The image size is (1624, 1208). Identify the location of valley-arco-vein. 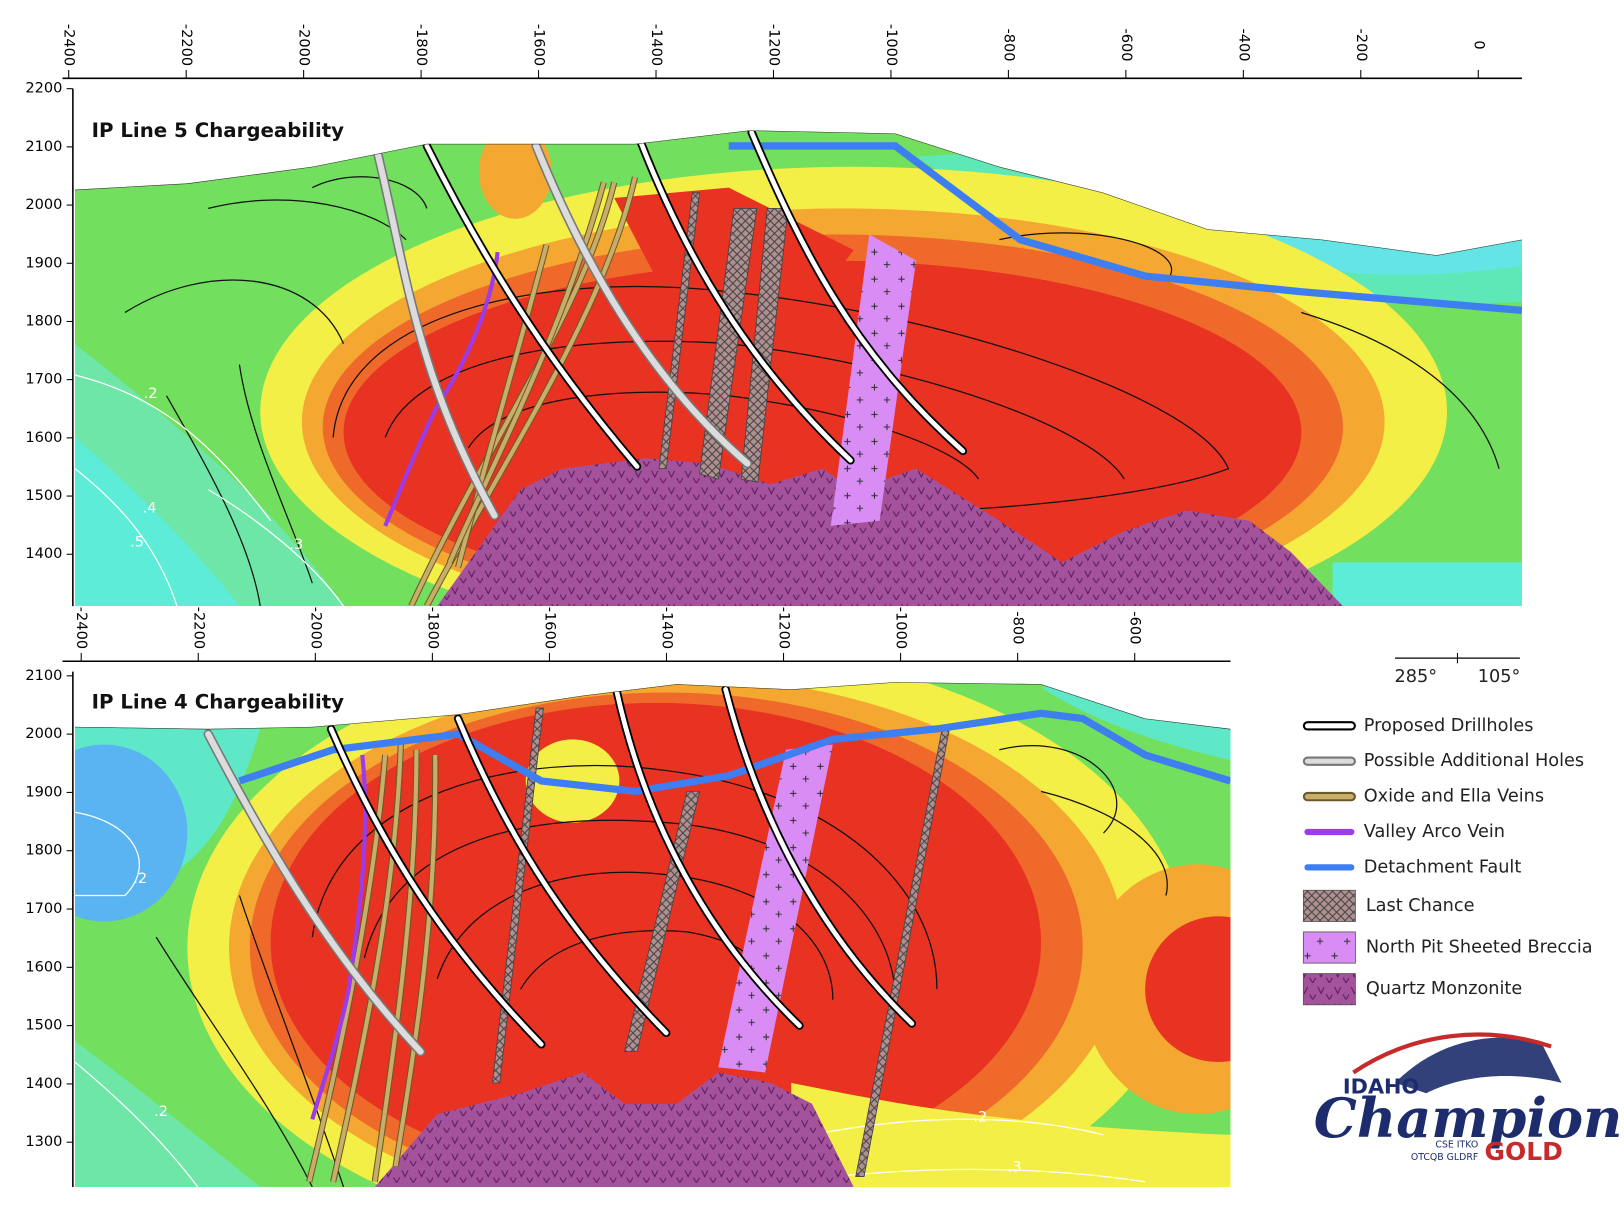
(441, 389).